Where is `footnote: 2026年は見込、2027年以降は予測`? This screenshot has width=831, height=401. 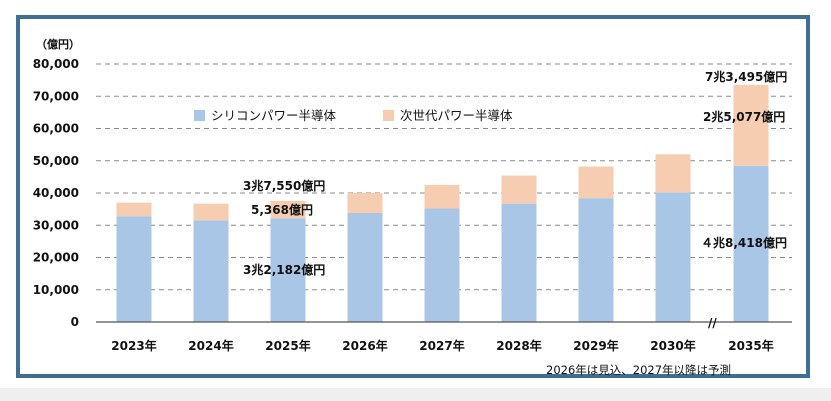
footnote: 2026年は見込、2027年以降は予測 is located at coordinates (638, 370).